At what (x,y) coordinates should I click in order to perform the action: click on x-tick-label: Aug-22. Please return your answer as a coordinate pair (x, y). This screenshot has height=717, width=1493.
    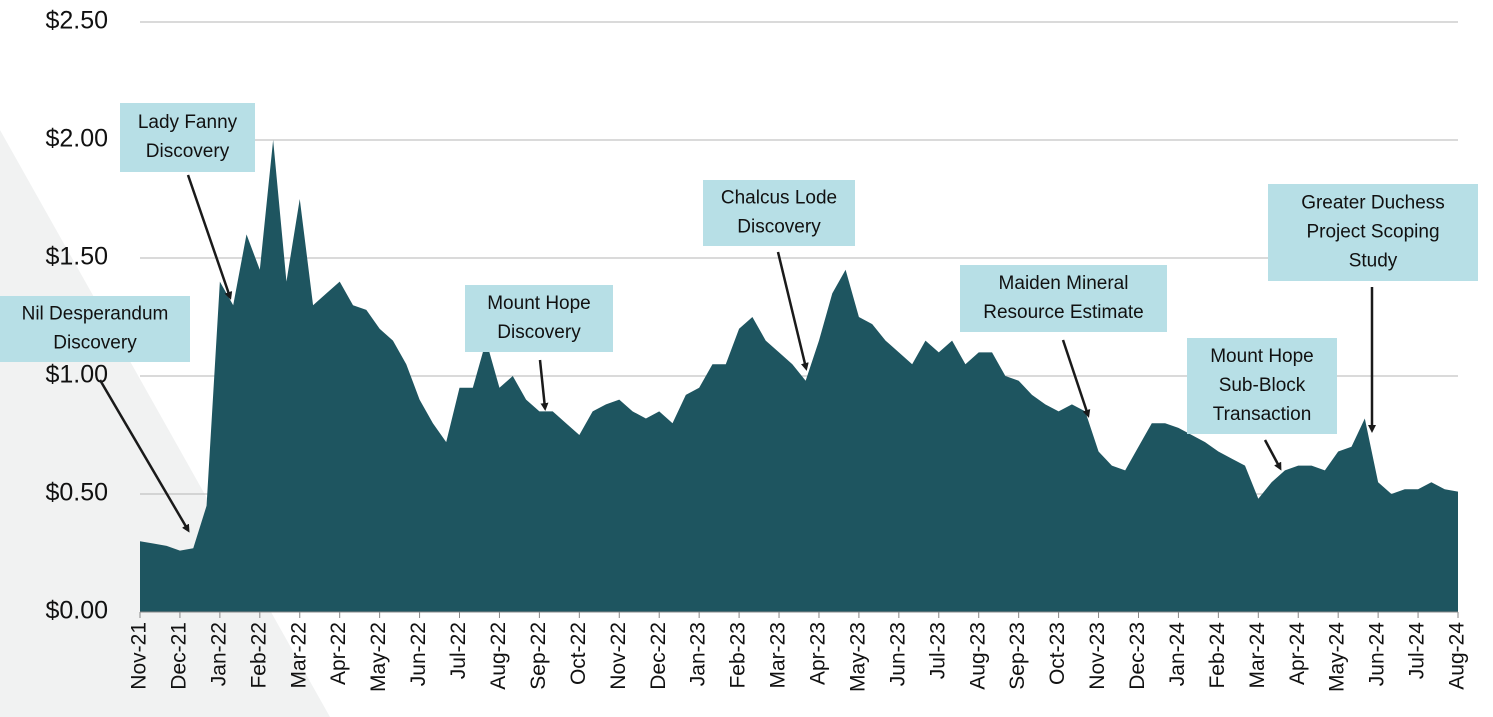
    Looking at the image, I should click on (498, 656).